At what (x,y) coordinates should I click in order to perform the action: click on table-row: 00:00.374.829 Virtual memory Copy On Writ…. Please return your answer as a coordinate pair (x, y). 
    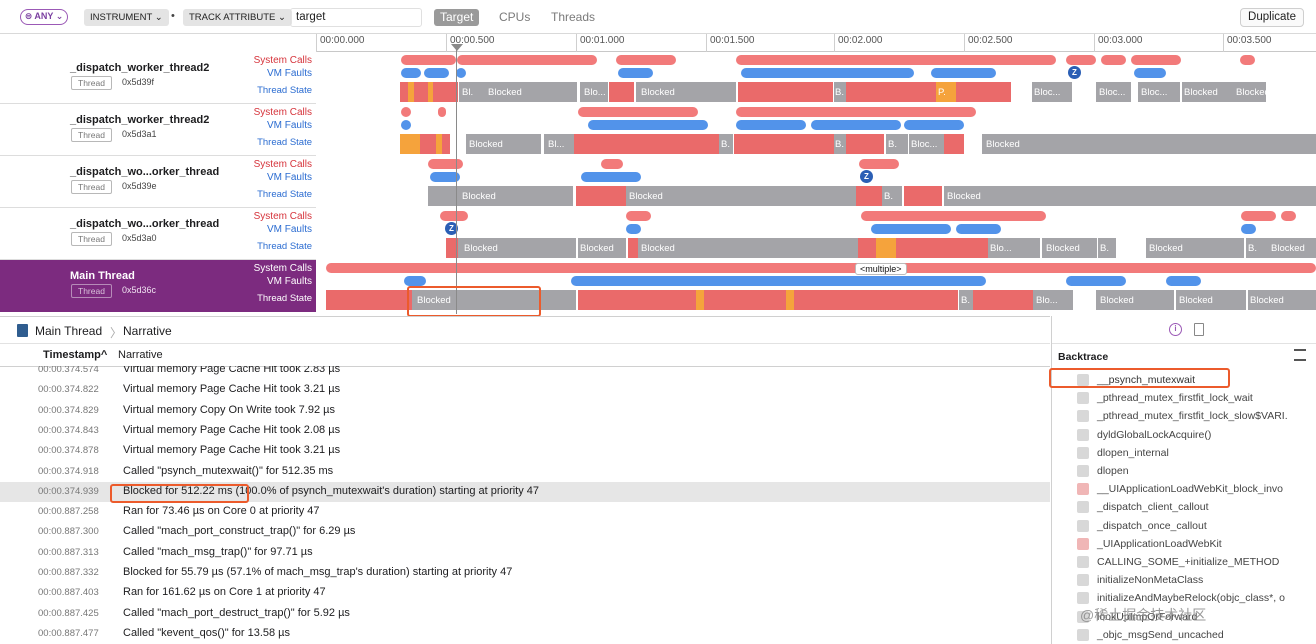
    Looking at the image, I should click on (525, 411).